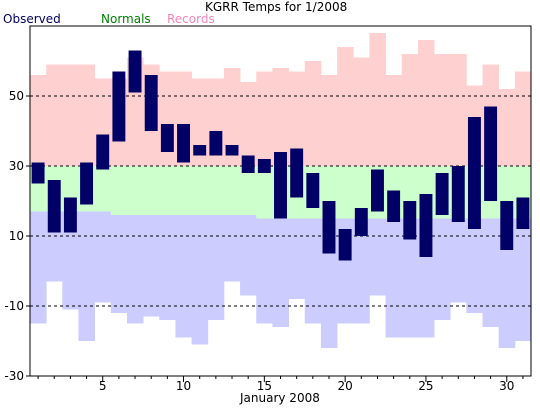  What do you see at coordinates (103, 386) in the screenshot?
I see `x-tick-label: 5` at bounding box center [103, 386].